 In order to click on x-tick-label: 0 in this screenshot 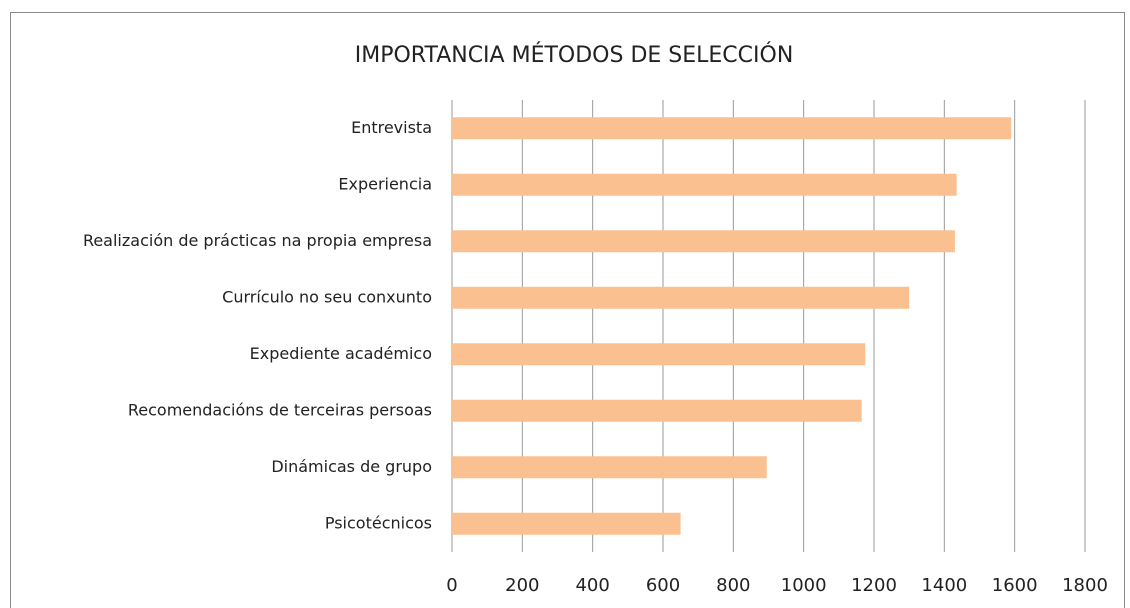, I will do `click(451, 585)`.